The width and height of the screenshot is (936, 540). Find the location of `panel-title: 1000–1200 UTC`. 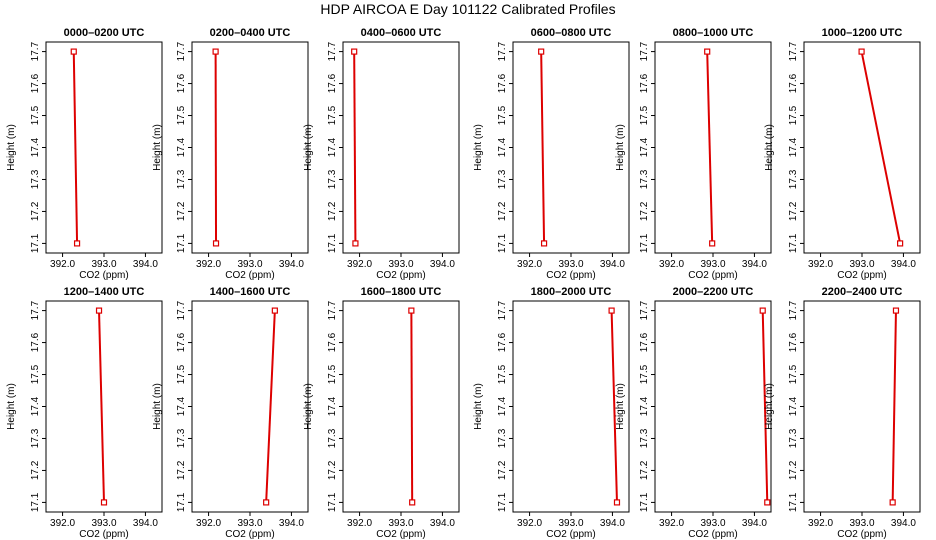

panel-title: 1000–1200 UTC is located at coordinates (862, 33).